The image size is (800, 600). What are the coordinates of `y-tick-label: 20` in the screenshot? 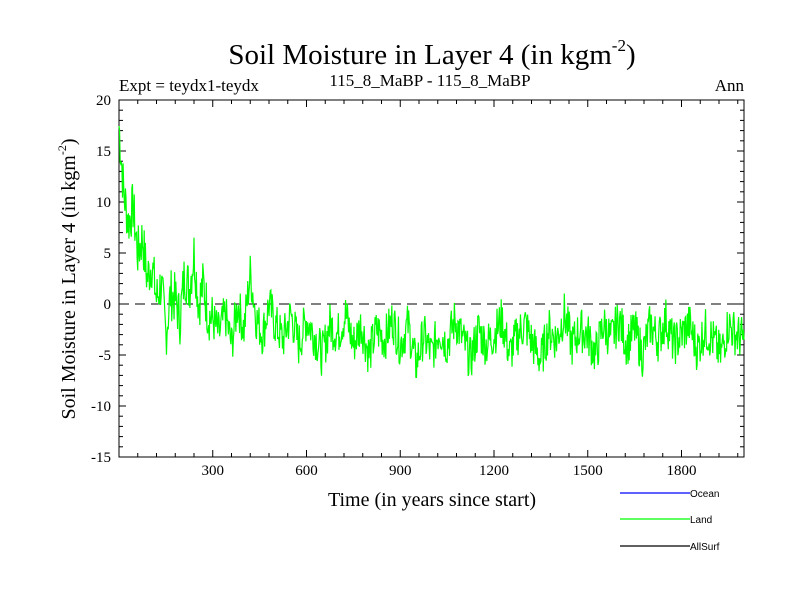 It's located at (103, 101).